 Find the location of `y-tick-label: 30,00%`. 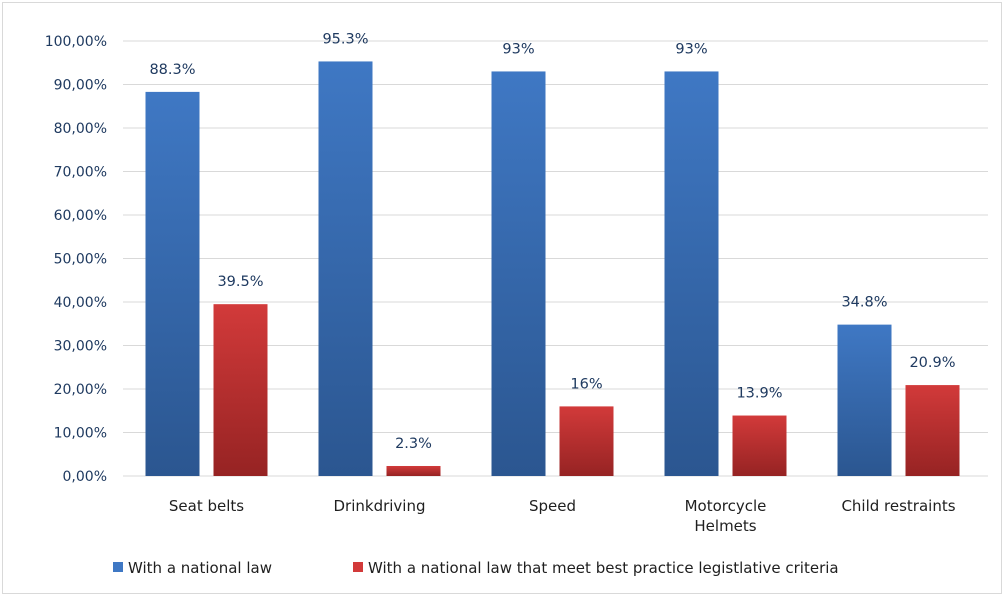

y-tick-label: 30,00% is located at coordinates (80, 347).